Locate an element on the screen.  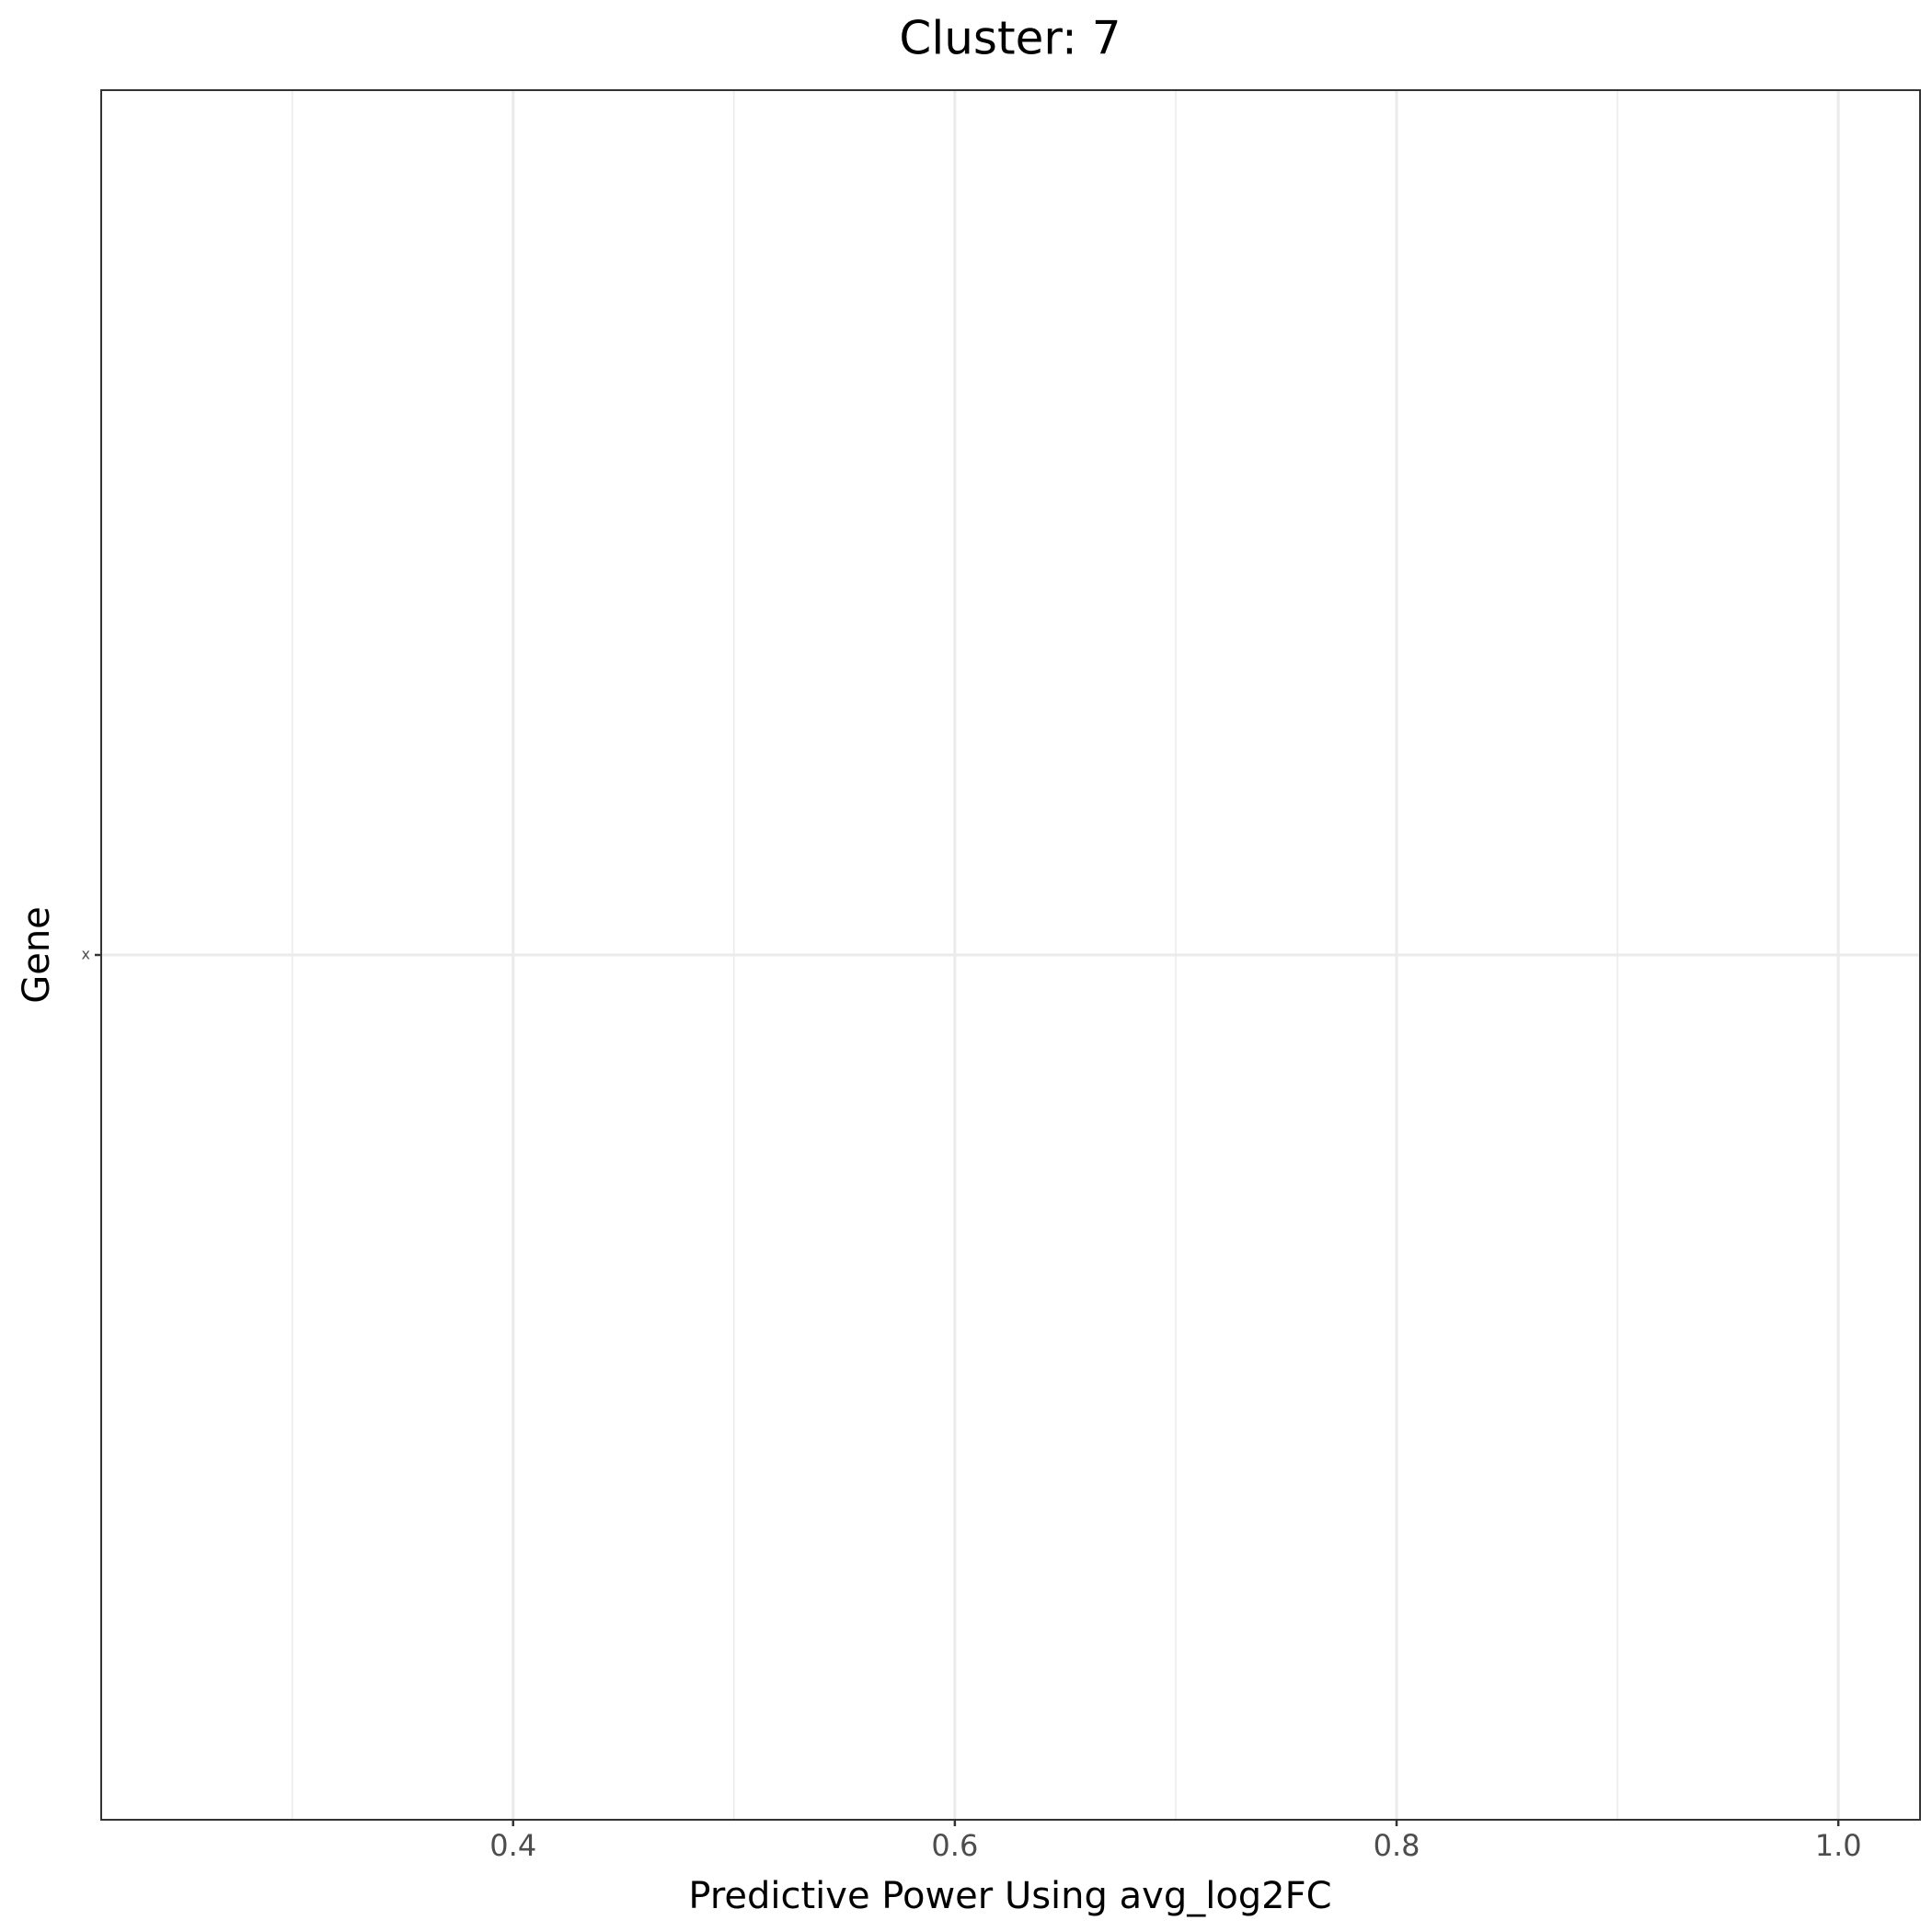
x-tick-label: 0.4 is located at coordinates (512, 1845).